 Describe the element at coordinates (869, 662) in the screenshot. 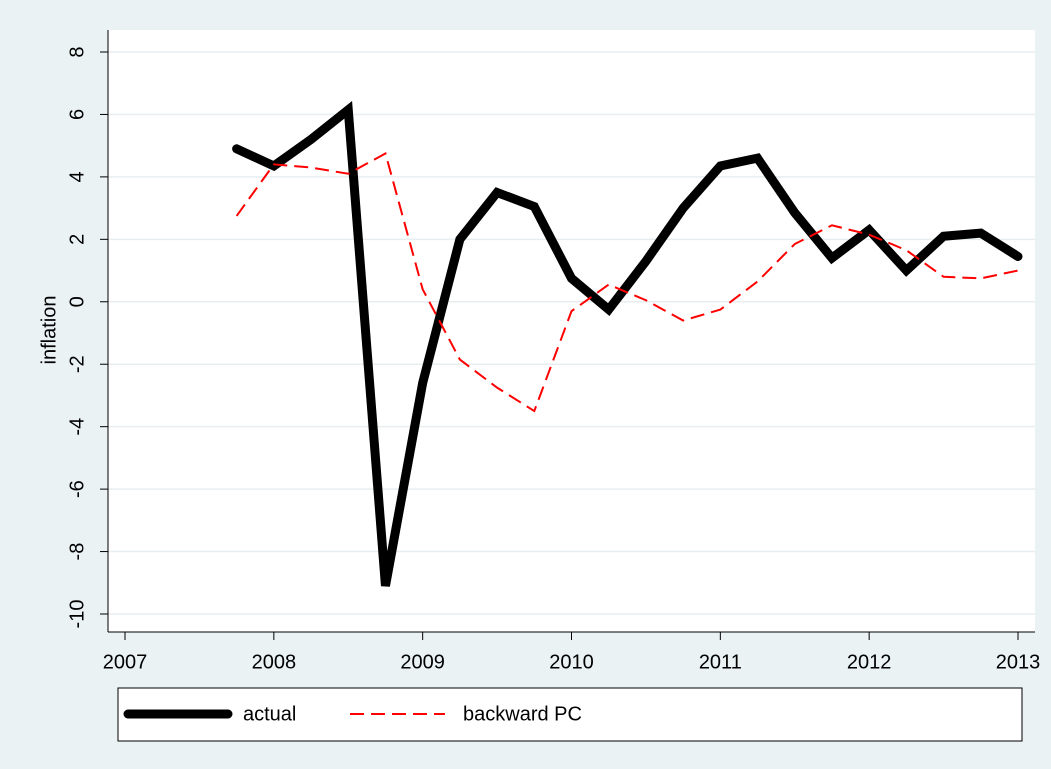

I see `x-tick-label: 2012` at that location.